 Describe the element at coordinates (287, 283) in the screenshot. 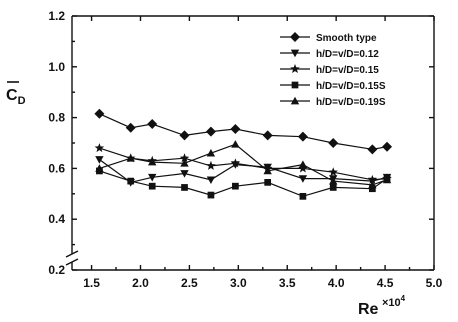

I see `x-tick-label: 3.5` at that location.